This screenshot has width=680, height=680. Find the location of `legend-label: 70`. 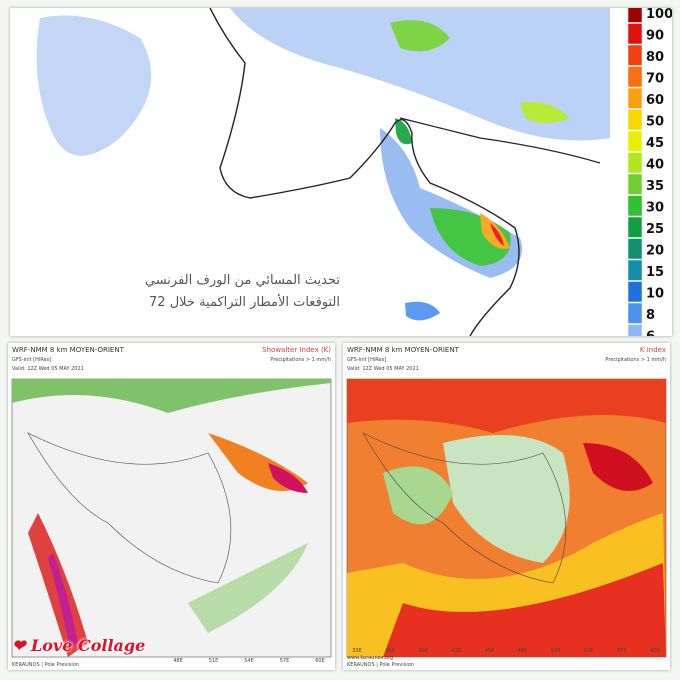

legend-label: 70 is located at coordinates (655, 78).